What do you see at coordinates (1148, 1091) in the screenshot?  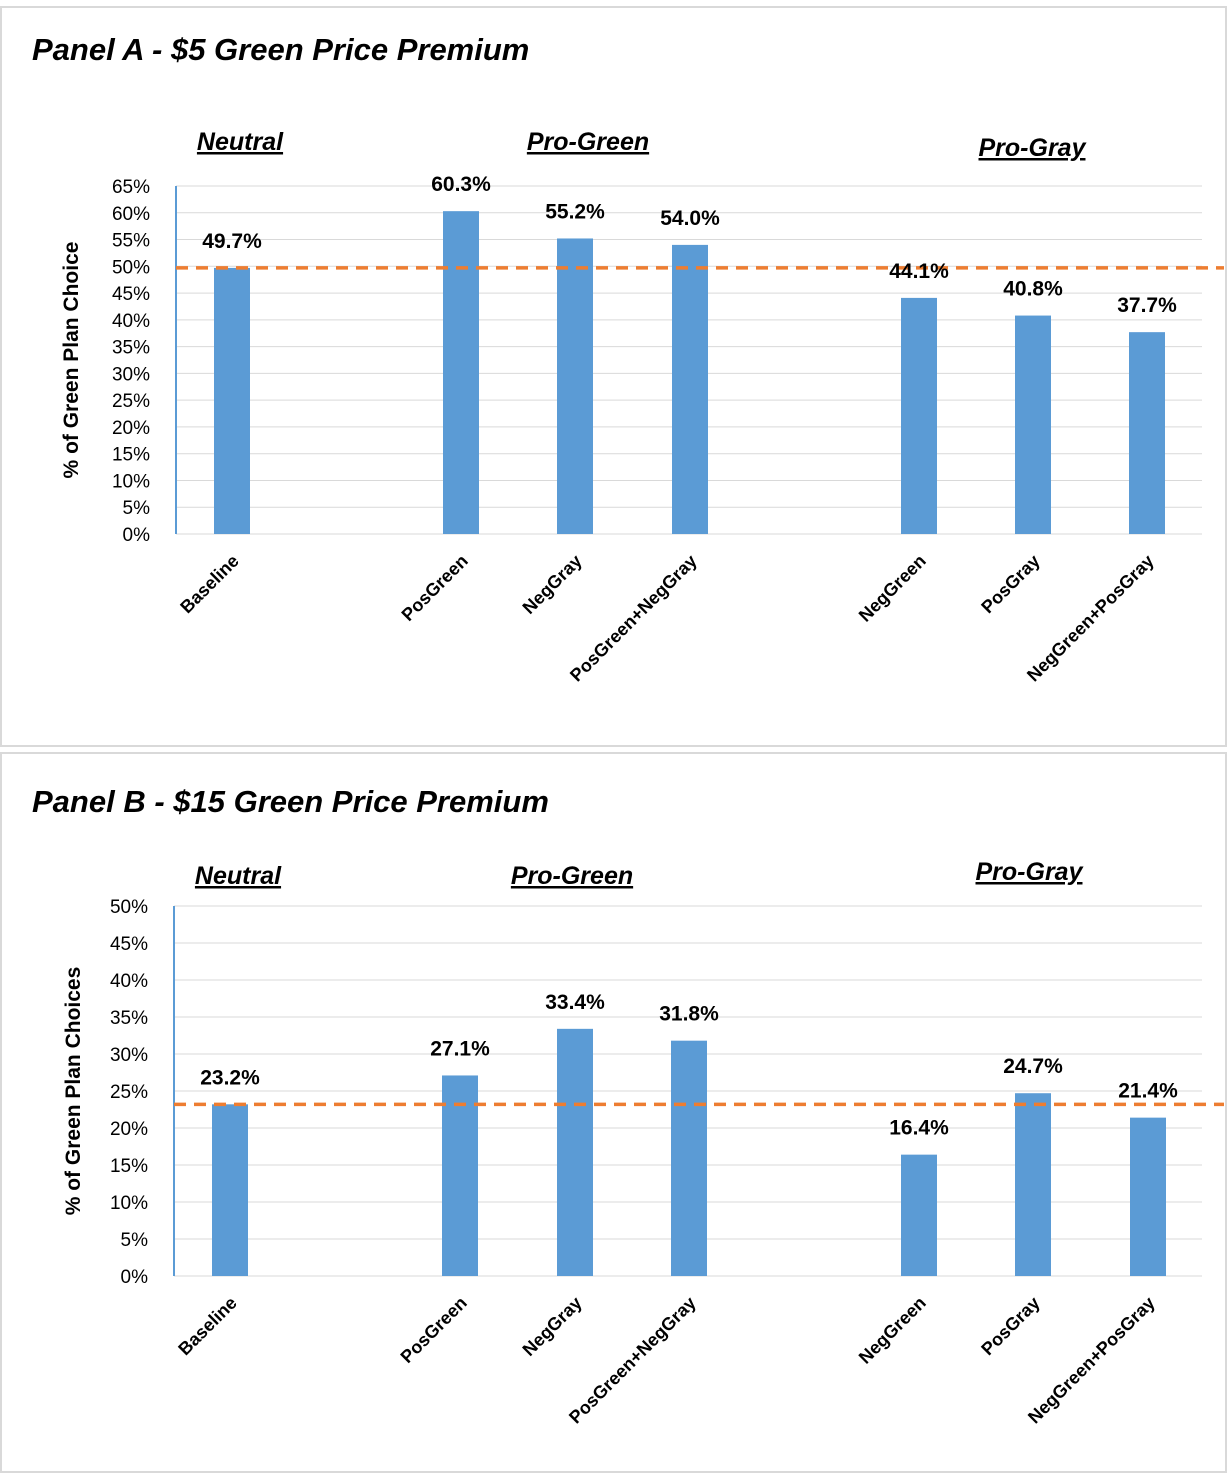 I see `data-label: 21.4%` at bounding box center [1148, 1091].